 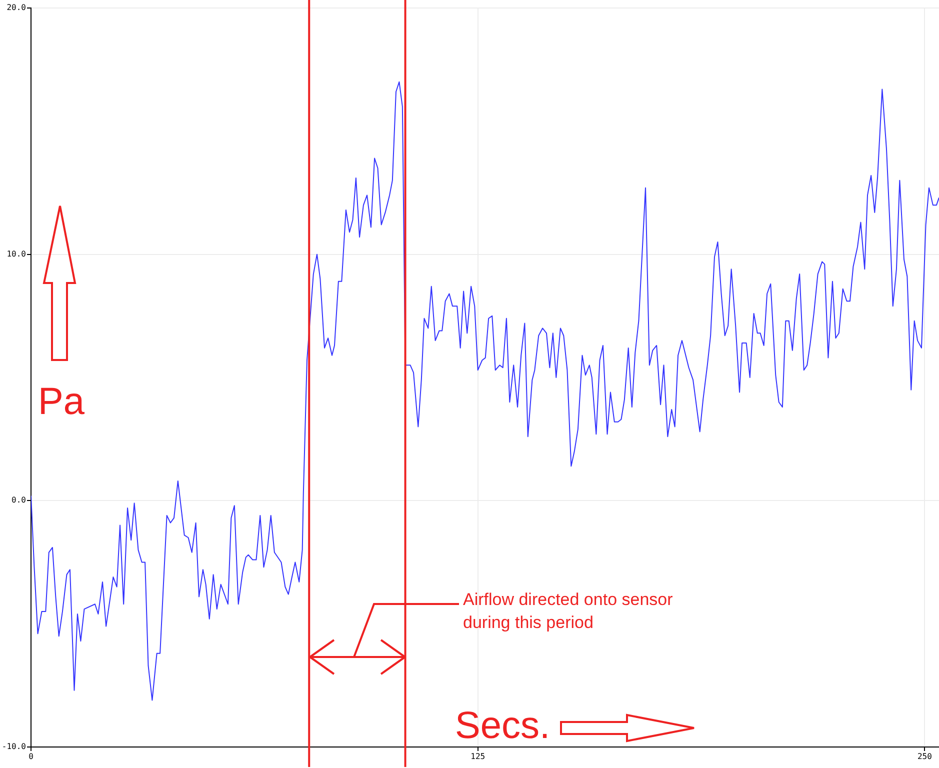 I want to click on y-tick-label: 10.0, so click(x=16, y=253).